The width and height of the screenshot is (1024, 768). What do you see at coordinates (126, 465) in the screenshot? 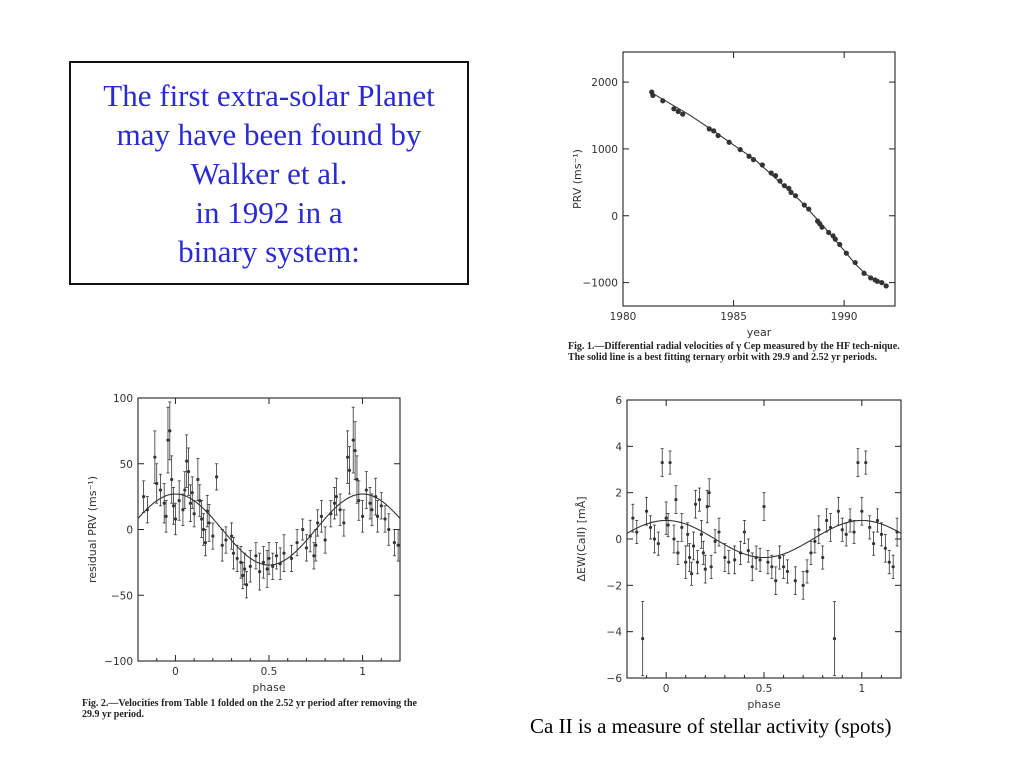
I see `y-tick-label: 50` at bounding box center [126, 465].